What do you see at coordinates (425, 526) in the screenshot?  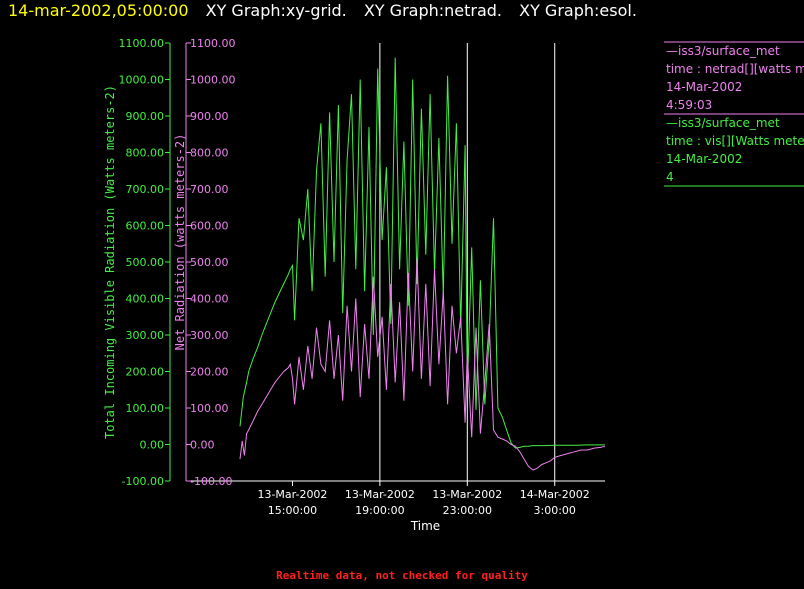 I see `x-axis-label: Time` at bounding box center [425, 526].